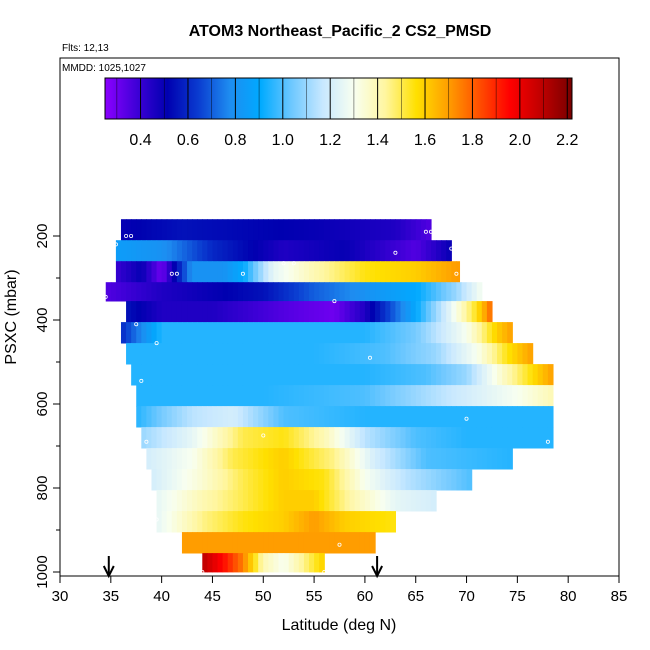 The height and width of the screenshot is (650, 650). Describe the element at coordinates (104, 68) in the screenshot. I see `date-annotation: MMDD: 1025,1027` at that location.